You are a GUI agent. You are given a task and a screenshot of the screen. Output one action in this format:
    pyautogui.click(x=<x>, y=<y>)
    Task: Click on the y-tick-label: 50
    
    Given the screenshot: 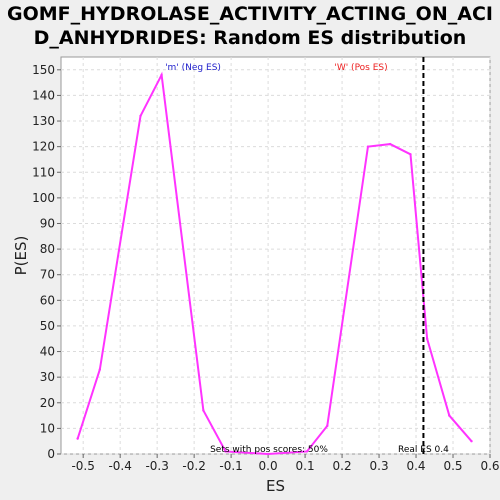 What is the action you would take?
    pyautogui.click(x=47, y=326)
    